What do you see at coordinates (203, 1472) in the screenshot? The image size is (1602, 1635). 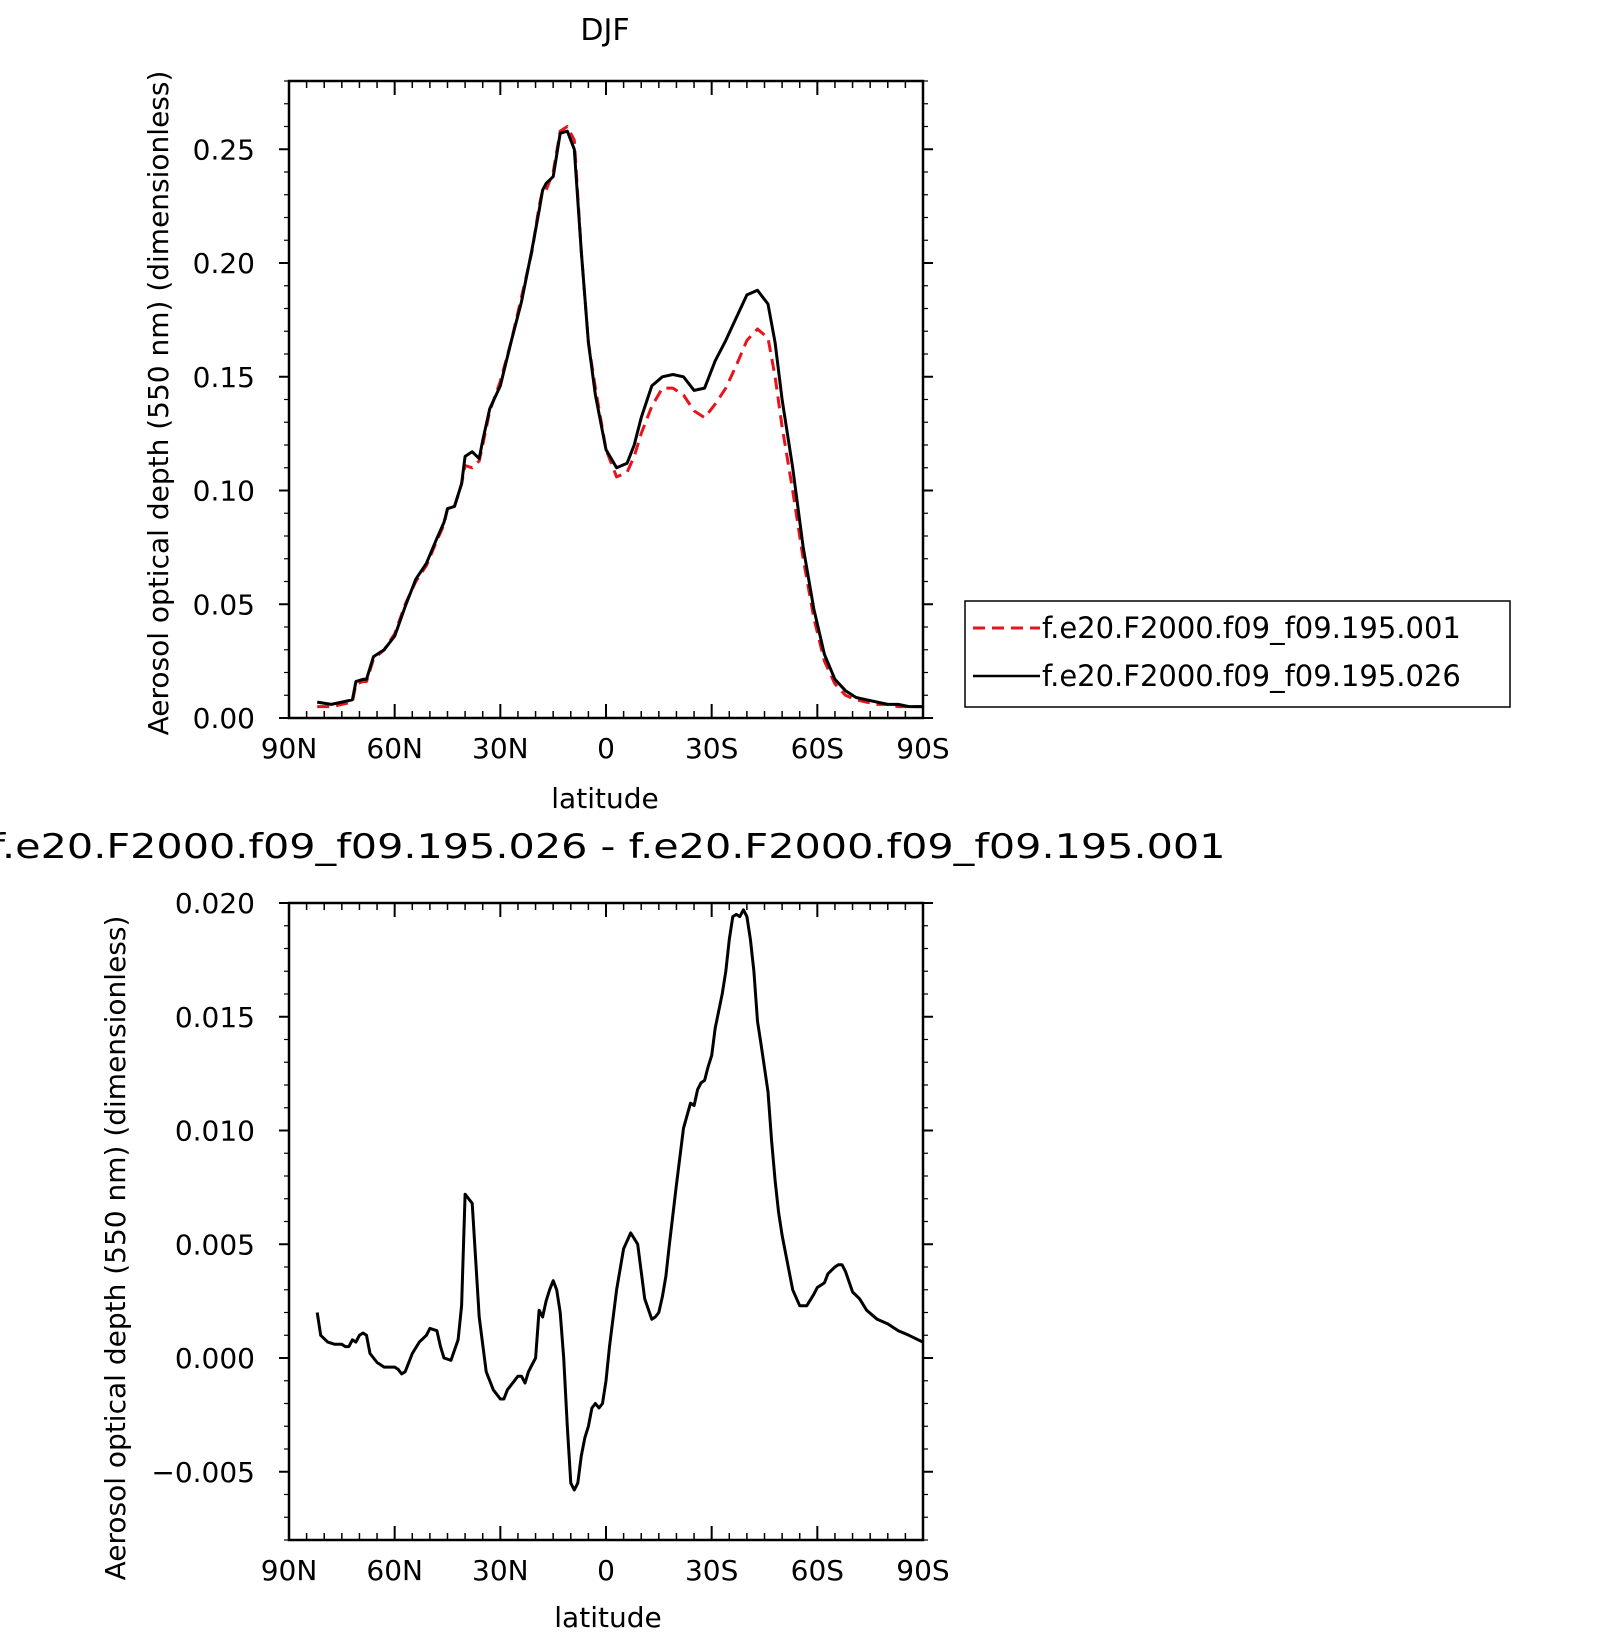 I see `bottom-y-tick-label: −0.005` at bounding box center [203, 1472].